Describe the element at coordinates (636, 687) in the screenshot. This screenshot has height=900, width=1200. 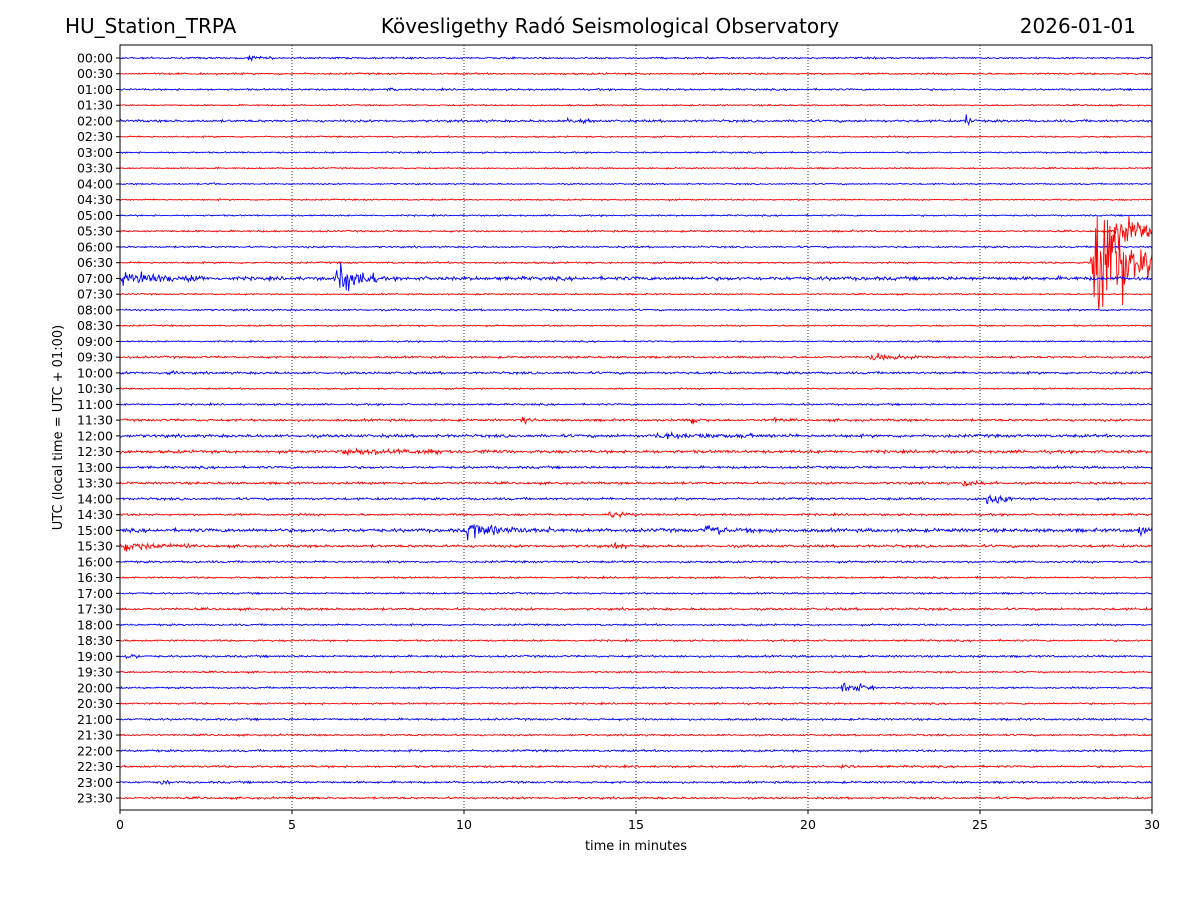
I see `trace-2000` at that location.